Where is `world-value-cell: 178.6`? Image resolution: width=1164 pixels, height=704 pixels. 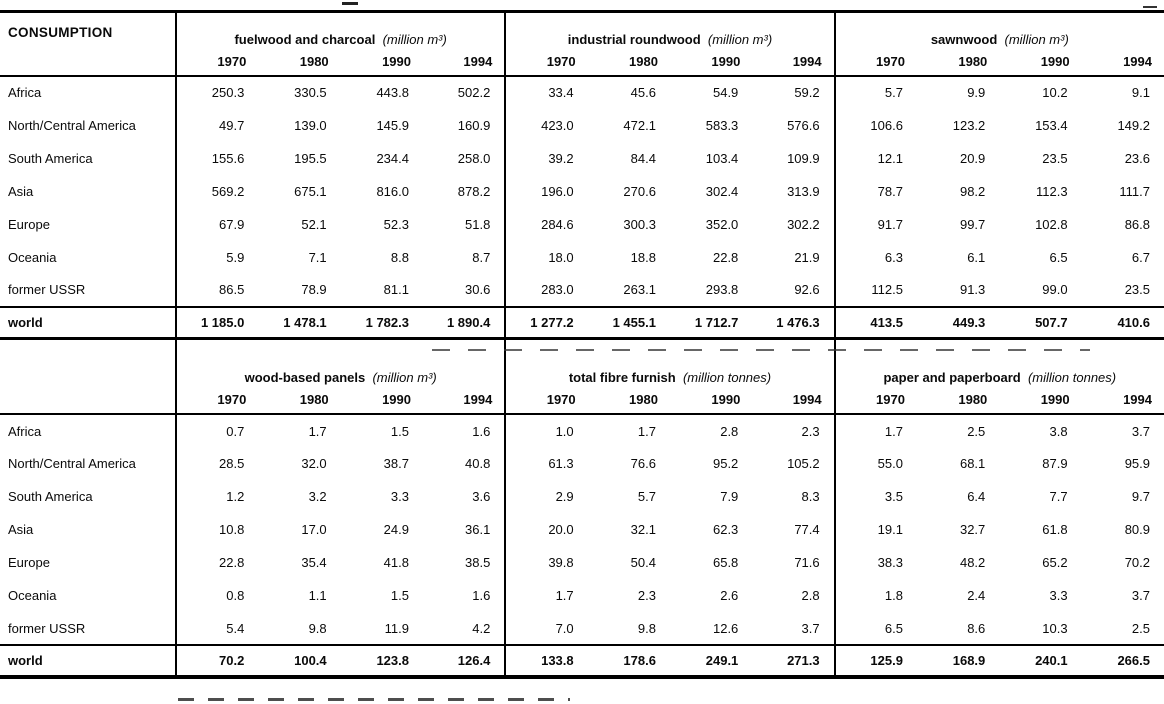 world-value-cell: 178.6 is located at coordinates (628, 660).